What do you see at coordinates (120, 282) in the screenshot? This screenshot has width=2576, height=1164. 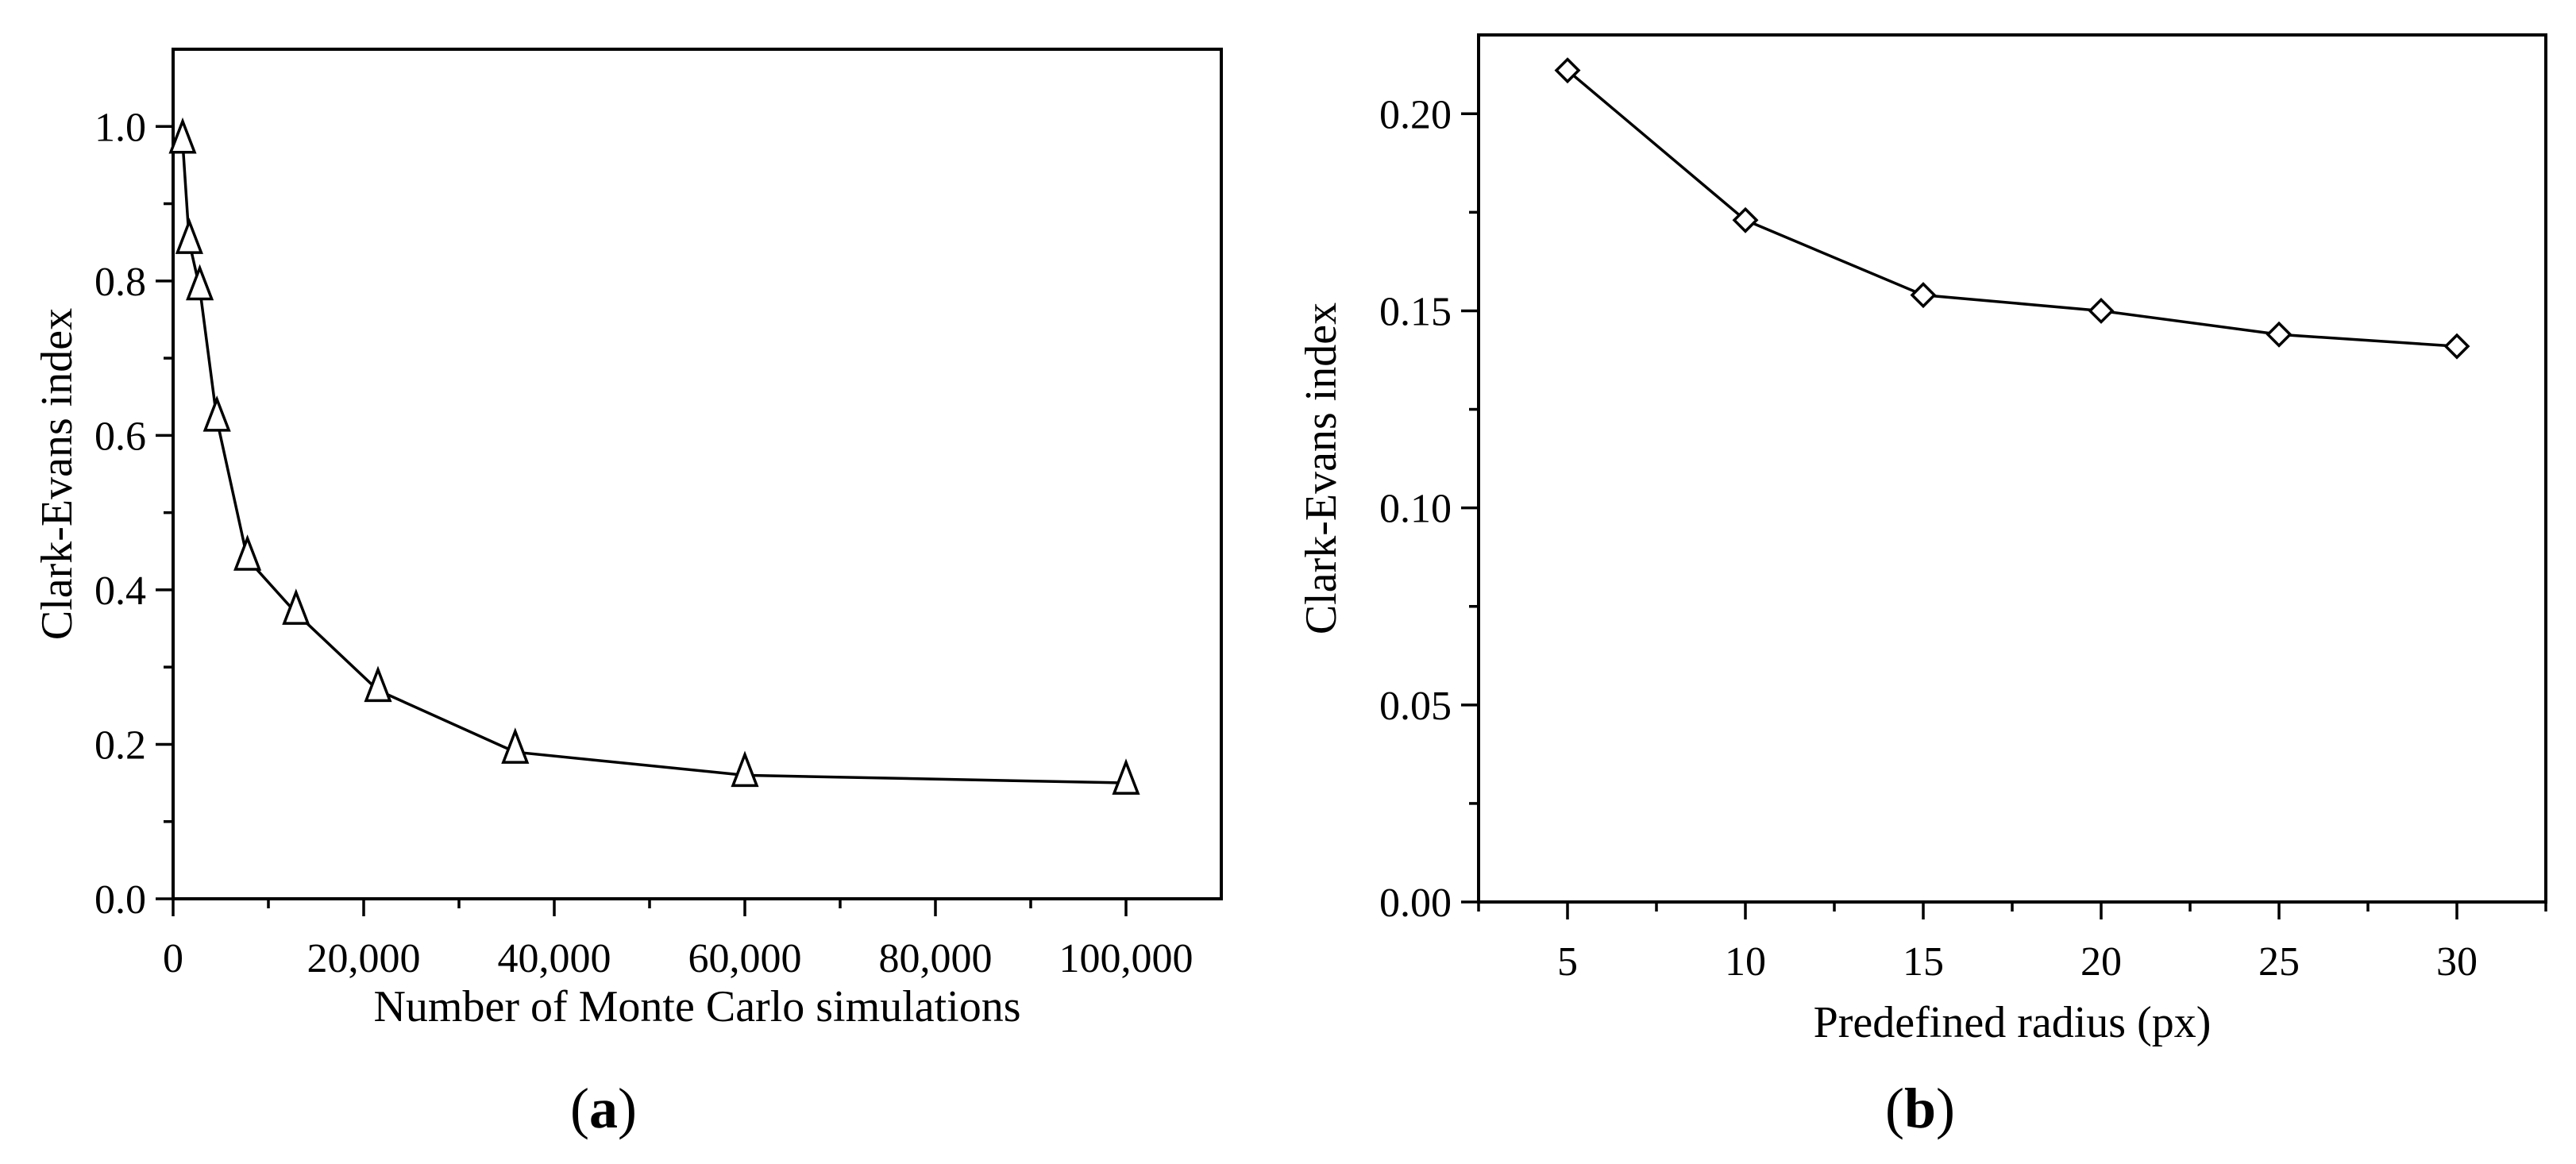 I see `y-tick-label: 0.8` at bounding box center [120, 282].